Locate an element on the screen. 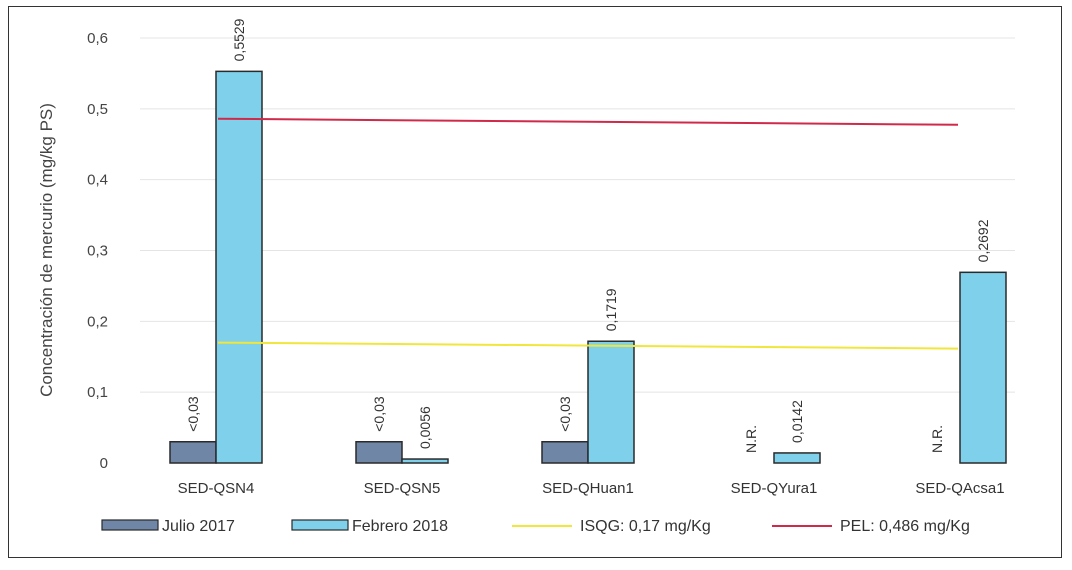 The width and height of the screenshot is (1072, 570). y-tick-label: 0,5 is located at coordinates (97, 109).